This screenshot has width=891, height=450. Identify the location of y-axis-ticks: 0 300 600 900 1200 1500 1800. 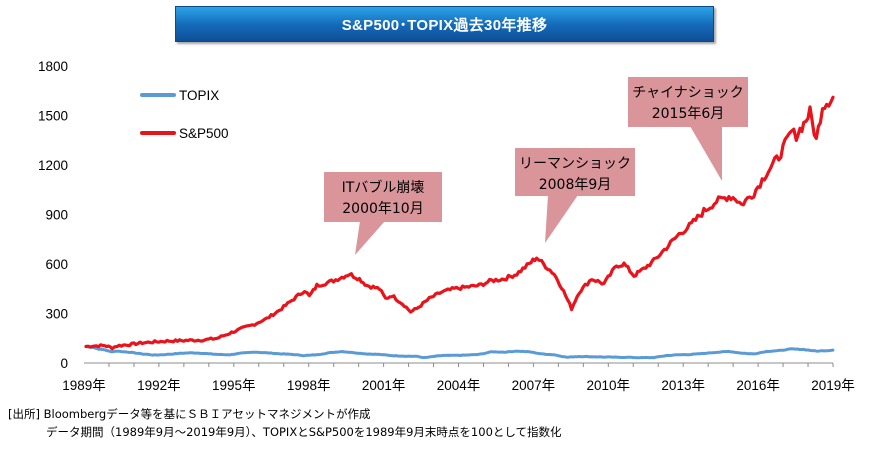
(53, 215).